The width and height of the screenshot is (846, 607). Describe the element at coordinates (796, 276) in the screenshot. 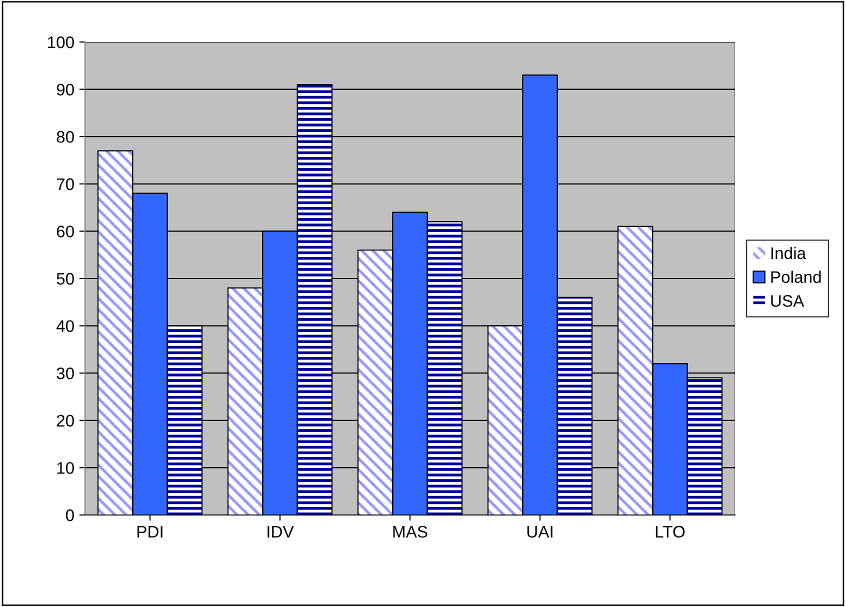

I see `legend-label: Poland` at that location.